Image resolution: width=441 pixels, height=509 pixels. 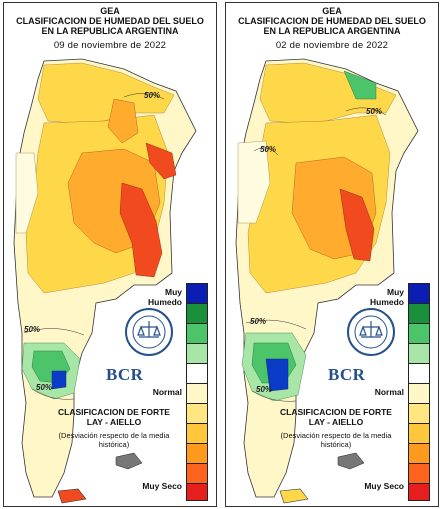 What do you see at coordinates (123, 121) in the screenshot?
I see `drier-zone-north` at bounding box center [123, 121].